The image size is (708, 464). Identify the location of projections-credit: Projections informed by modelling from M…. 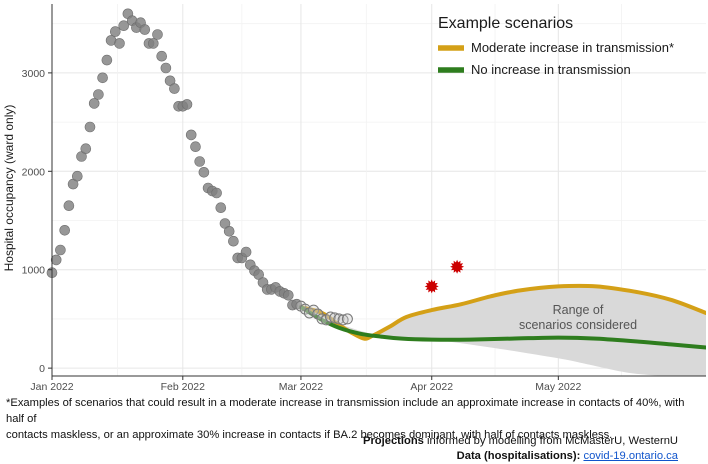
(520, 441).